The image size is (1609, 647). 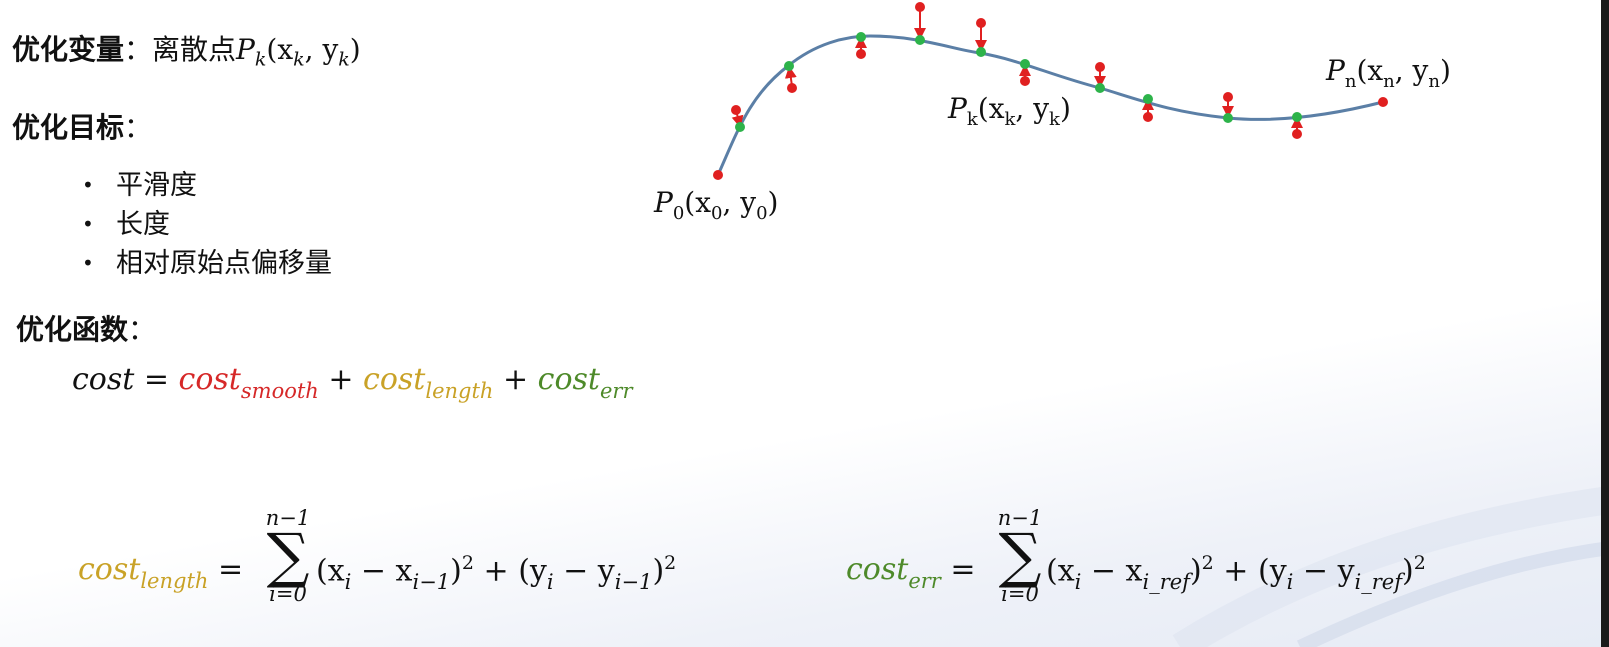 What do you see at coordinates (161, 572) in the screenshot?
I see `length-equation-lhs: costlength =` at bounding box center [161, 572].